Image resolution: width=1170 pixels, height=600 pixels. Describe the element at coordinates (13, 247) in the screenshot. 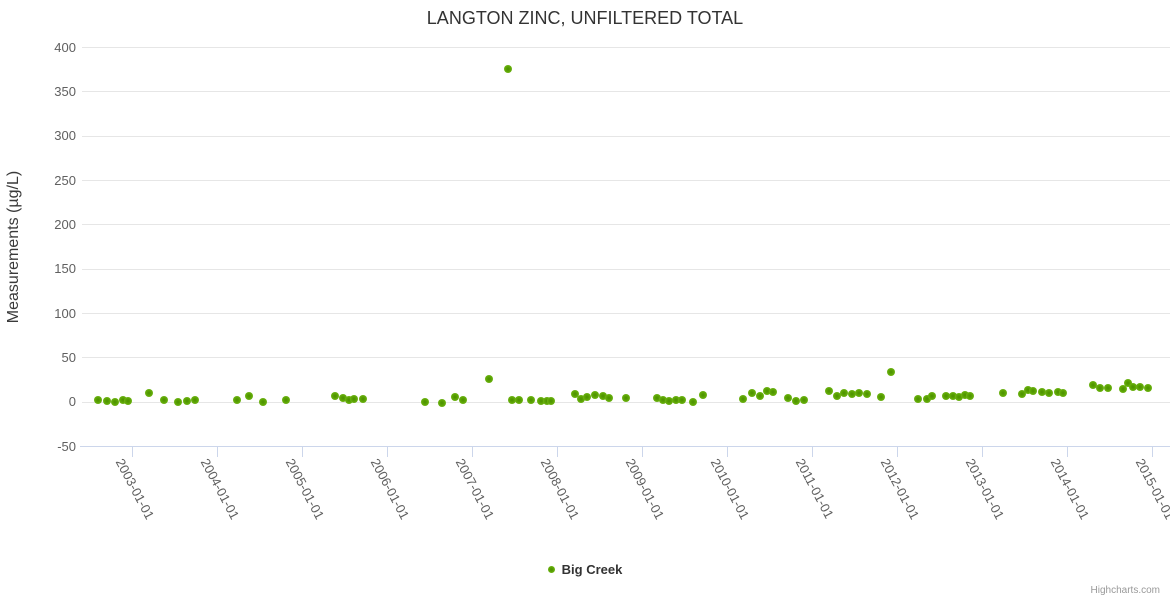

I see `y-axis-title: Measurements (µg/L)` at that location.